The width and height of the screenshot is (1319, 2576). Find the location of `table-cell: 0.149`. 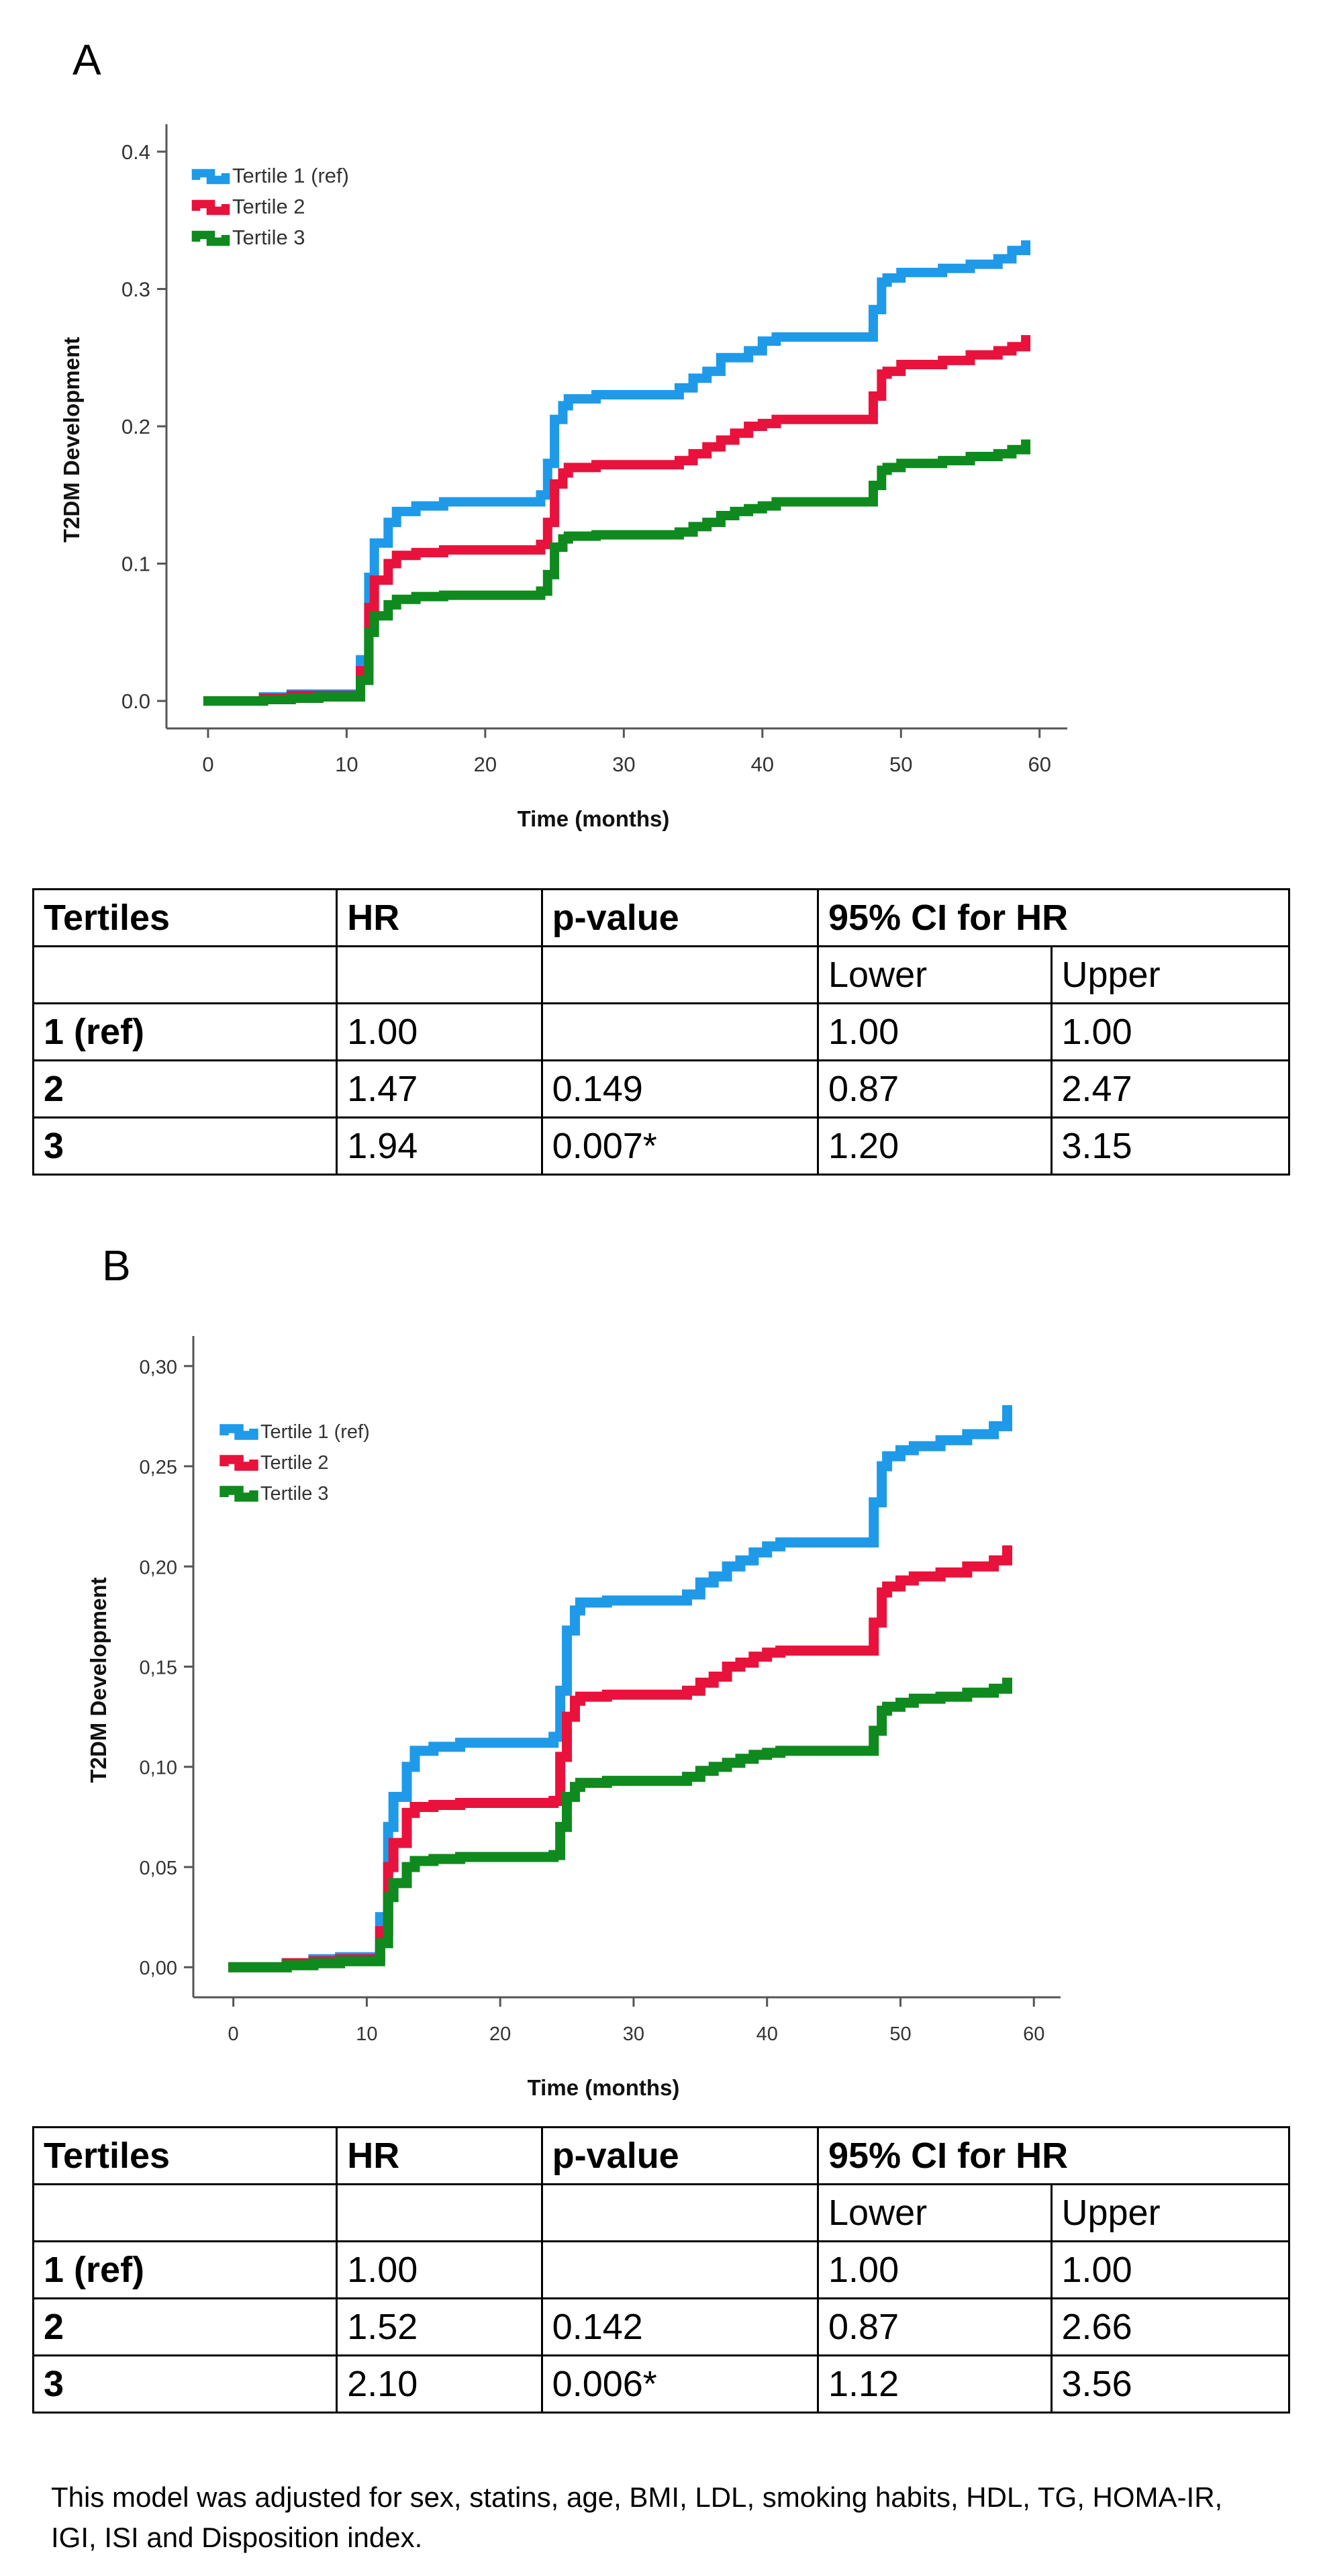

table-cell: 0.149 is located at coordinates (680, 1088).